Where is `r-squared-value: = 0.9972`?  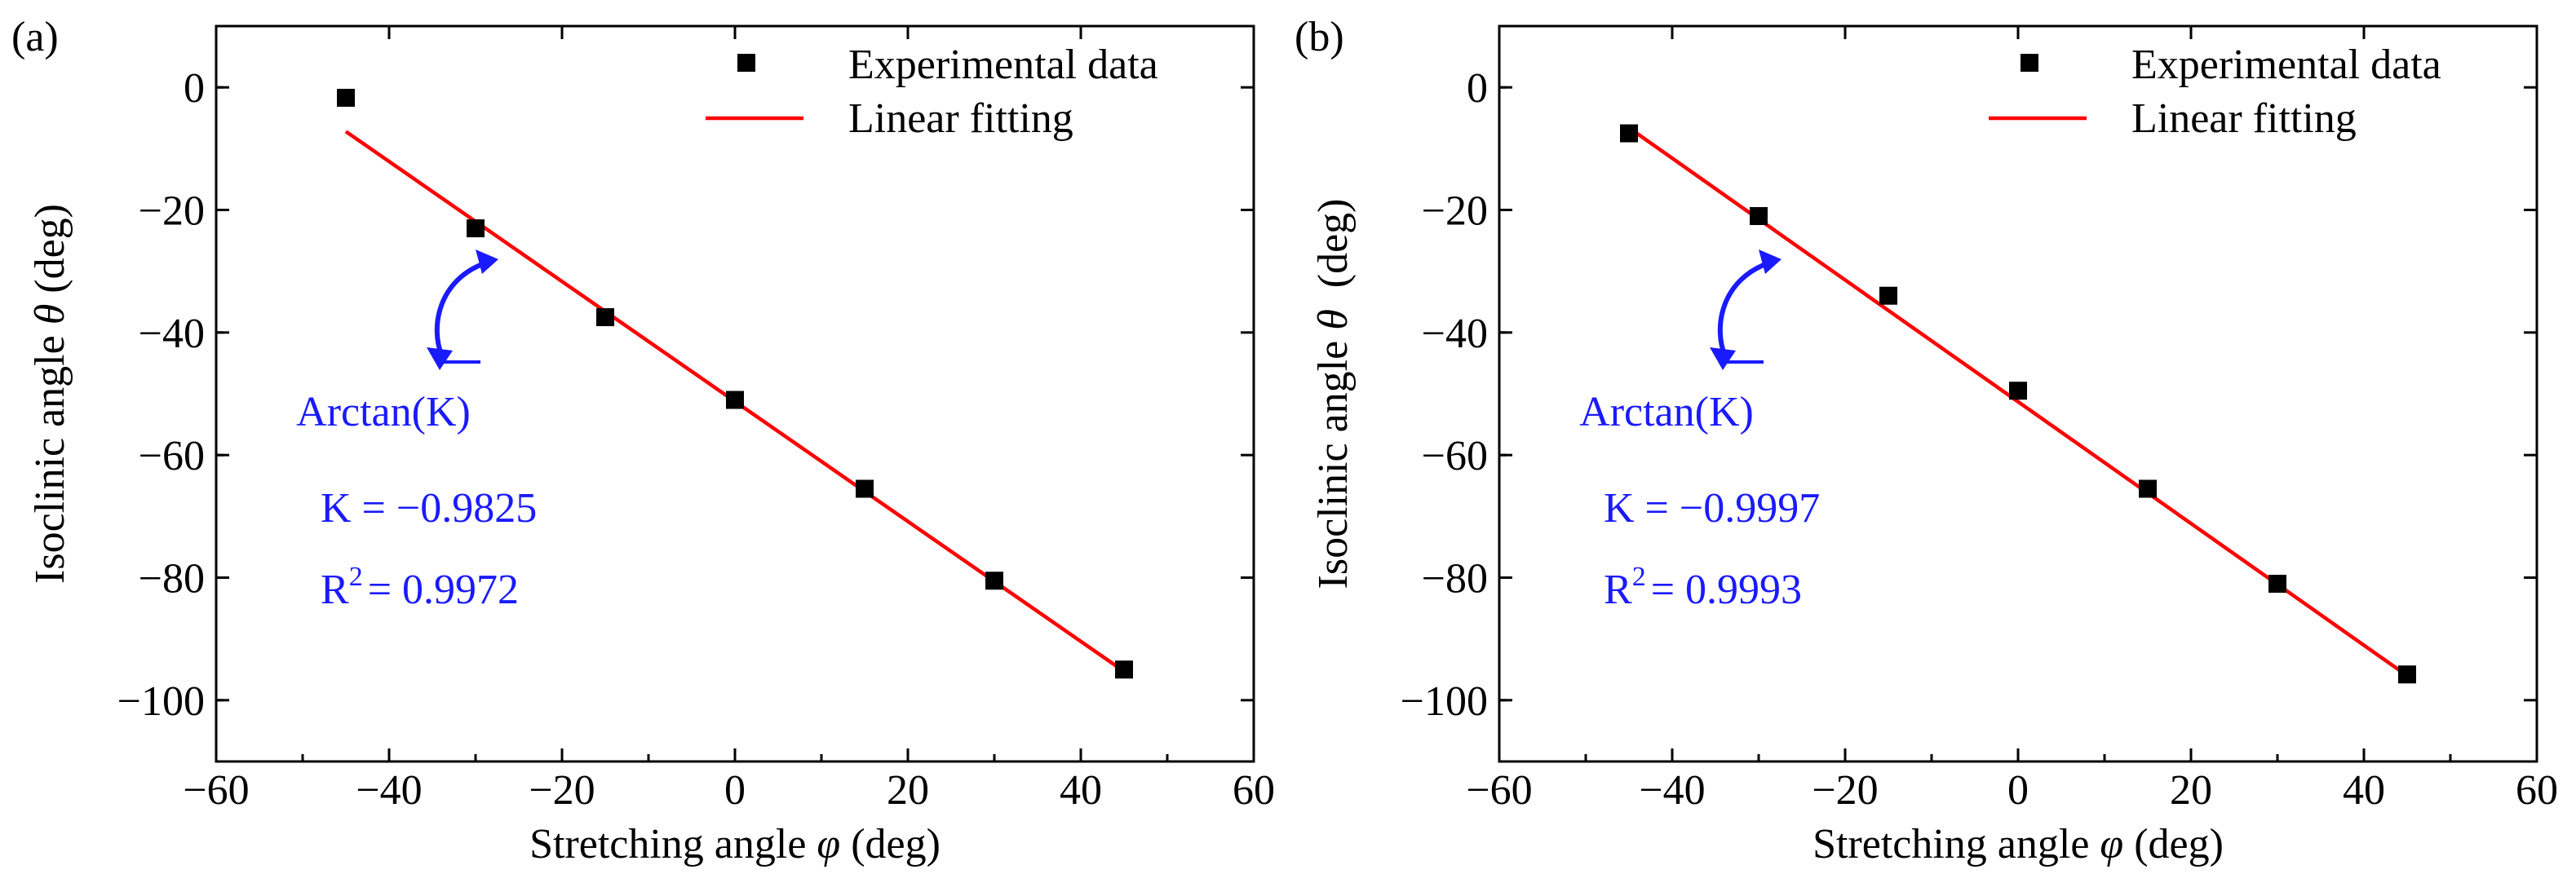
r-squared-value: = 0.9972 is located at coordinates (443, 590).